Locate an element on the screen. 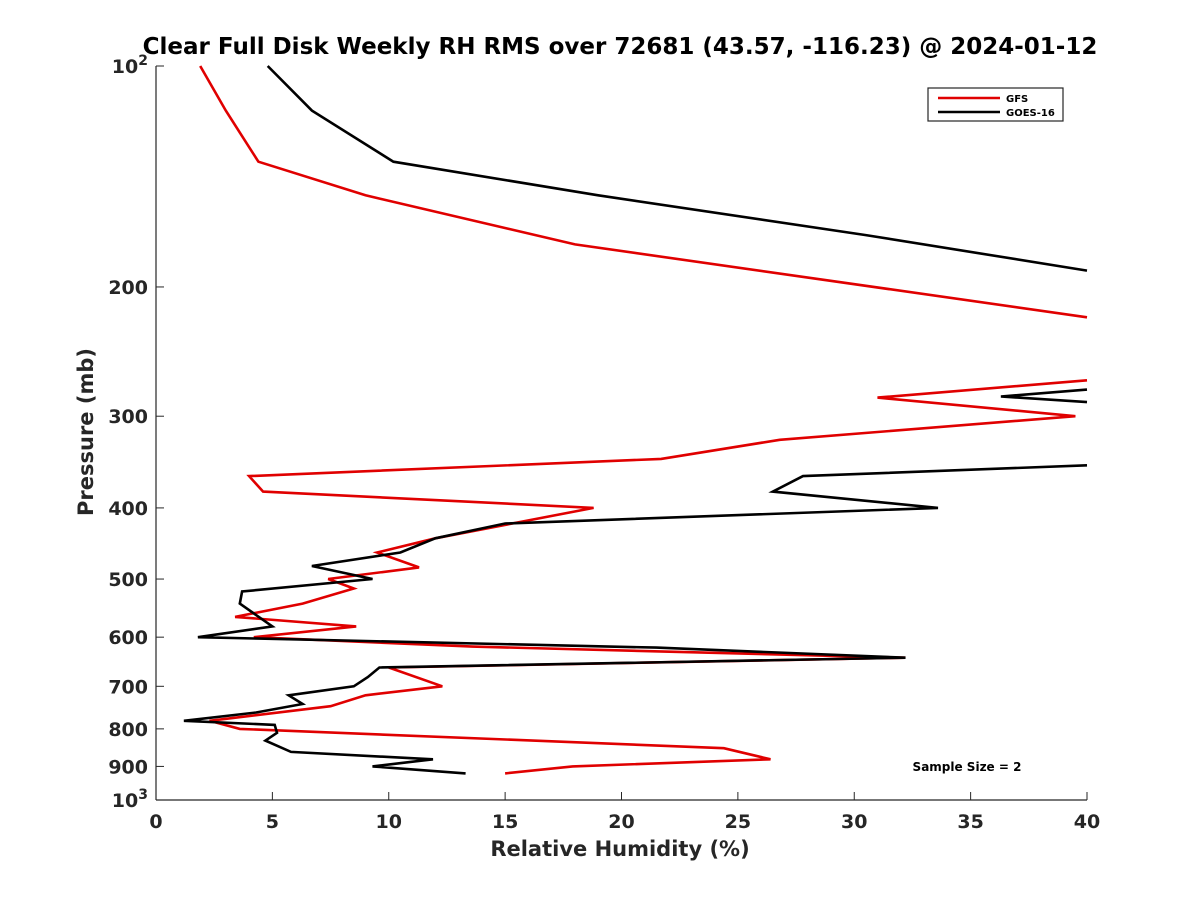  x-axis-label: Relative Humidity (%) is located at coordinates (619, 849).